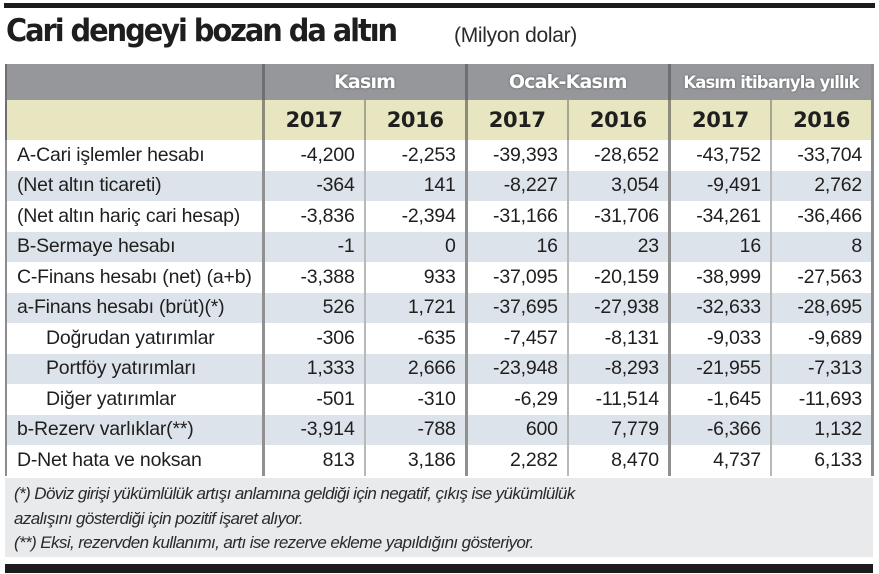 This screenshot has width=879, height=574. I want to click on value-cell: -501, so click(313, 399).